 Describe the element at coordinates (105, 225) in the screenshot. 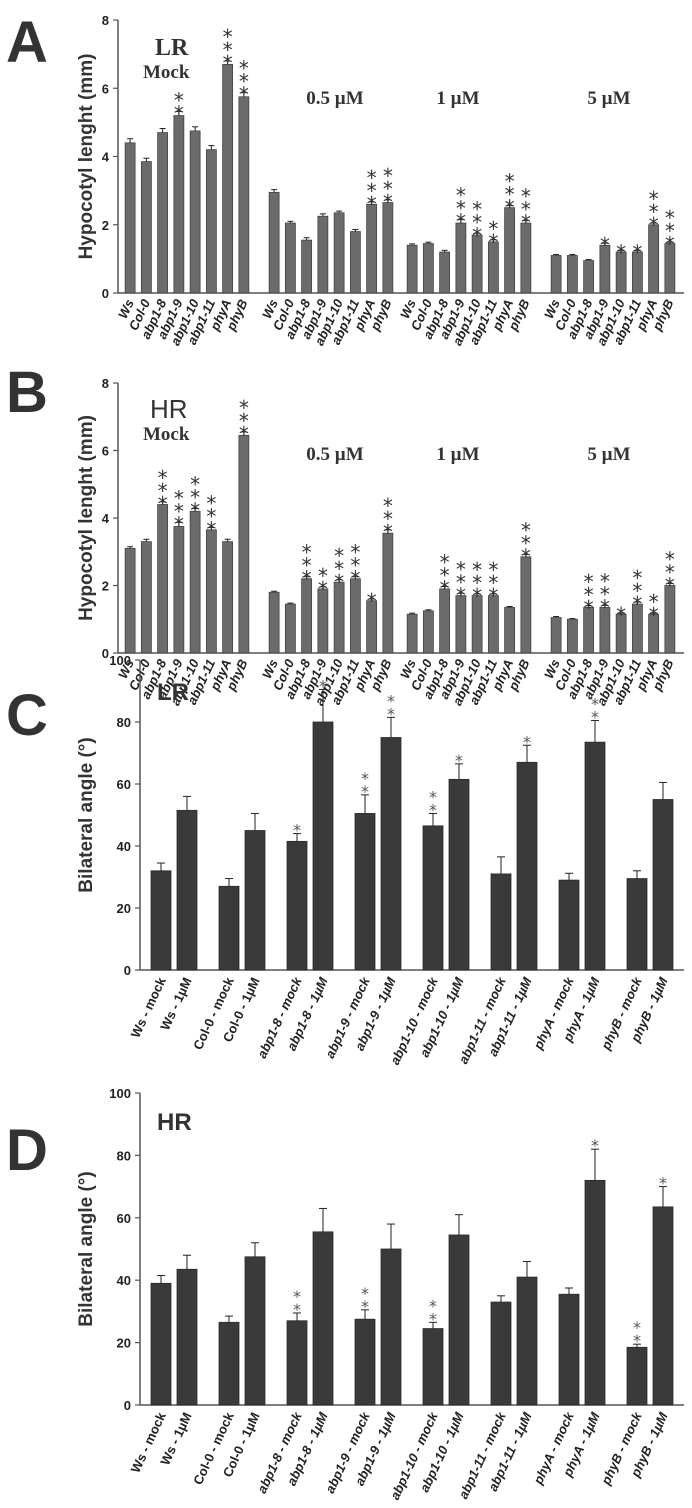

I see `panel-a-y-tick-label: 2` at that location.